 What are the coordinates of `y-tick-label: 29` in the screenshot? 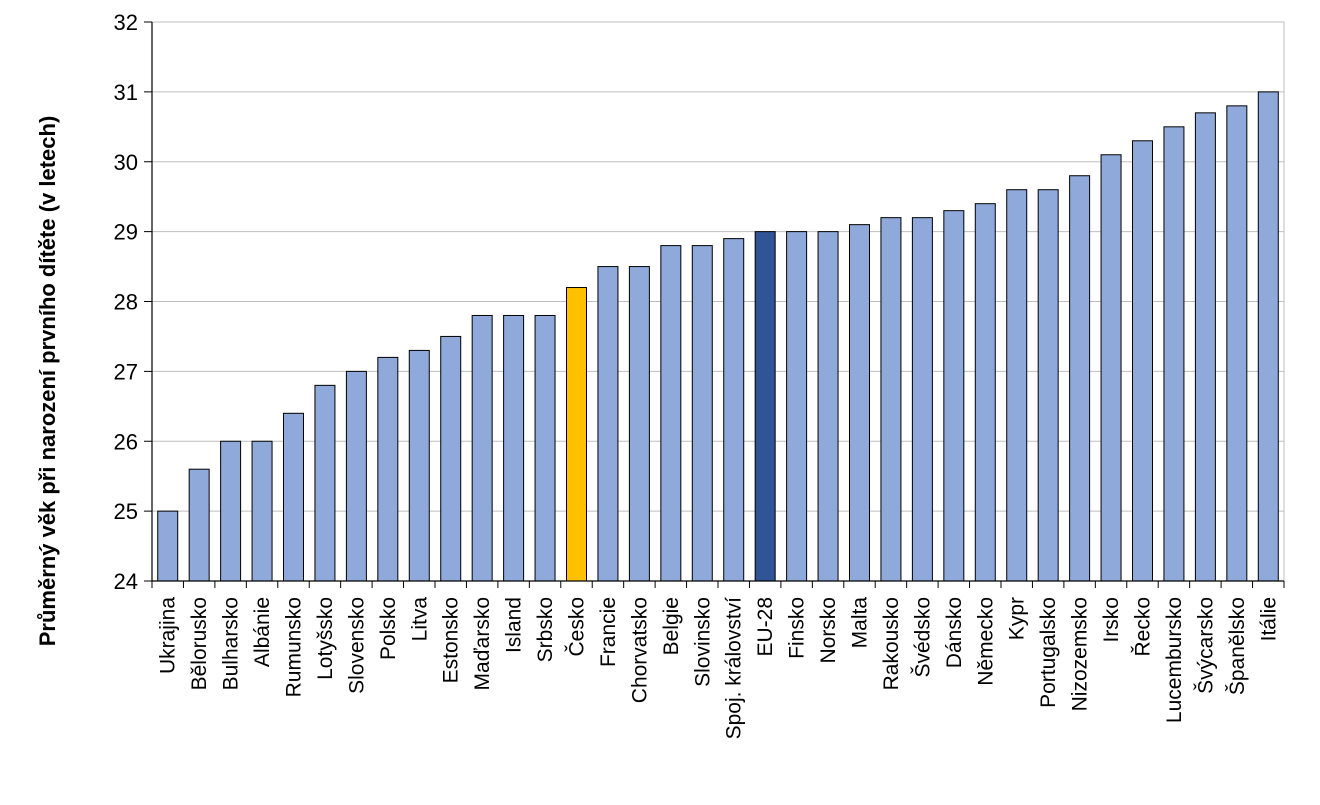 It's located at (126, 232).